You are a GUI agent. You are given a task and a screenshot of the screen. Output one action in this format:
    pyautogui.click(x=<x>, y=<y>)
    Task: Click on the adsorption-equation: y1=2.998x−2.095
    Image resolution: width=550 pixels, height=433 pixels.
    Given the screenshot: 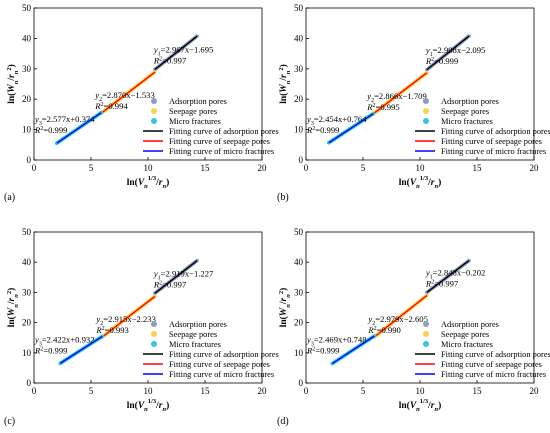 What is the action you would take?
    pyautogui.click(x=455, y=51)
    